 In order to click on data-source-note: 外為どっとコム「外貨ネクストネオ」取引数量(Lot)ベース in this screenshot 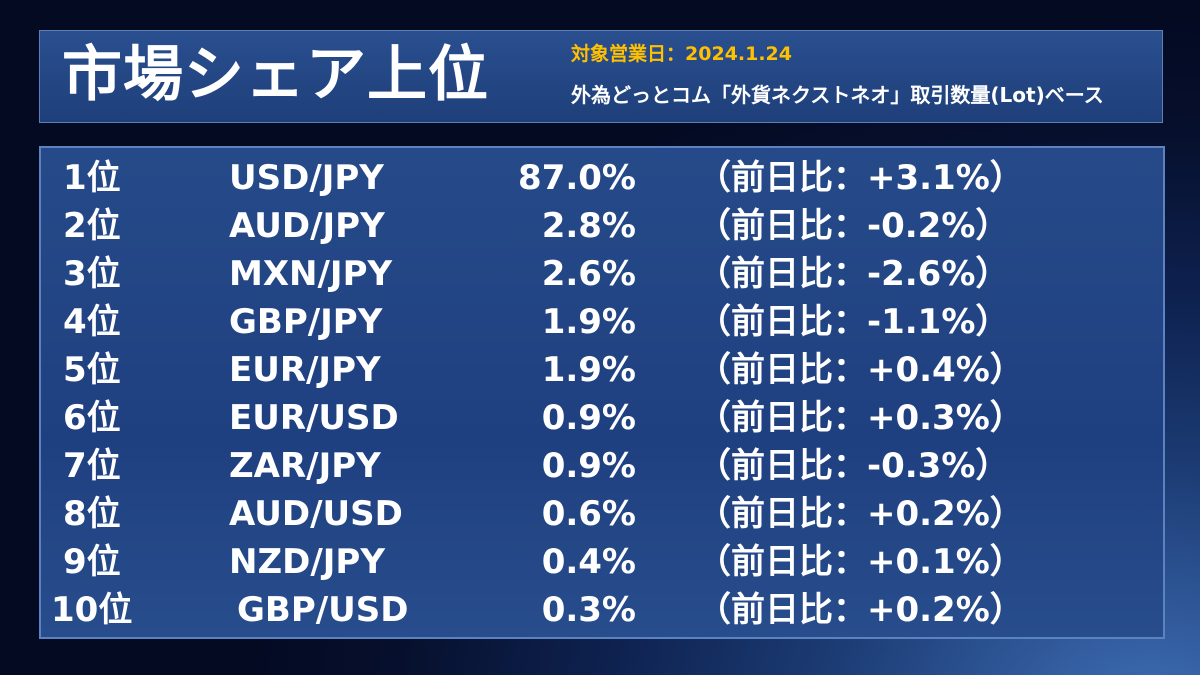, I will do `click(837, 95)`.